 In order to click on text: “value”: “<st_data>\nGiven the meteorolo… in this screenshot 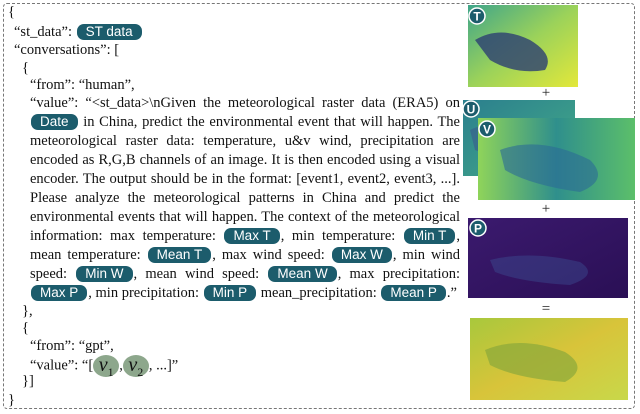, I will do `click(245, 103)`.